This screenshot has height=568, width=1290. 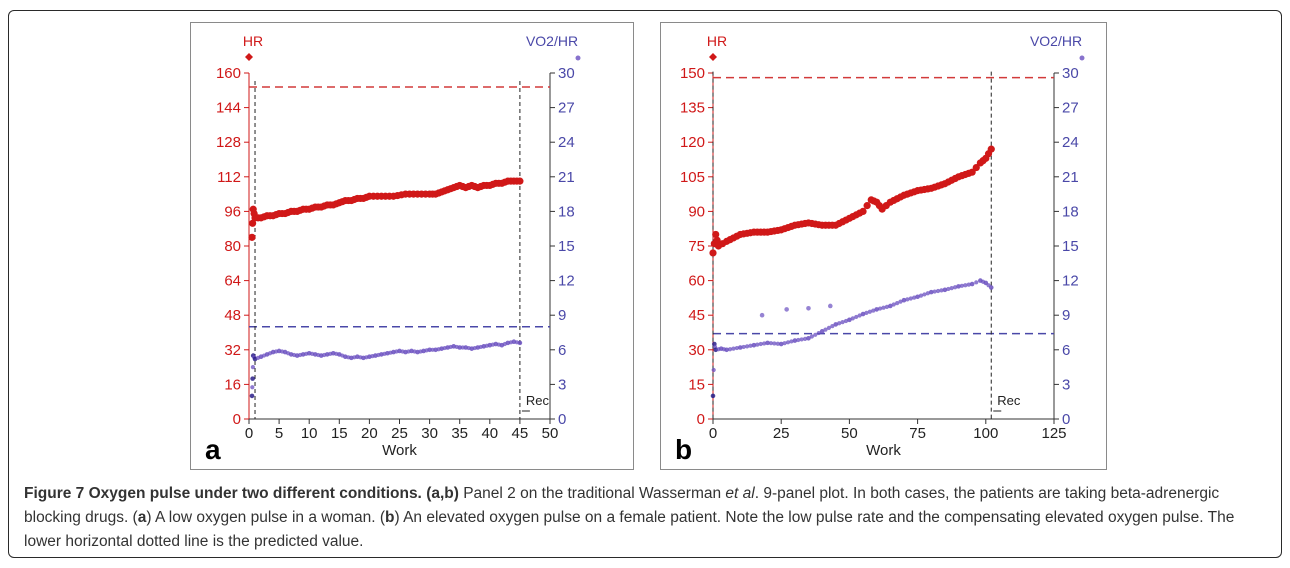 I want to click on right-tick-label: 21, so click(x=1070, y=177).